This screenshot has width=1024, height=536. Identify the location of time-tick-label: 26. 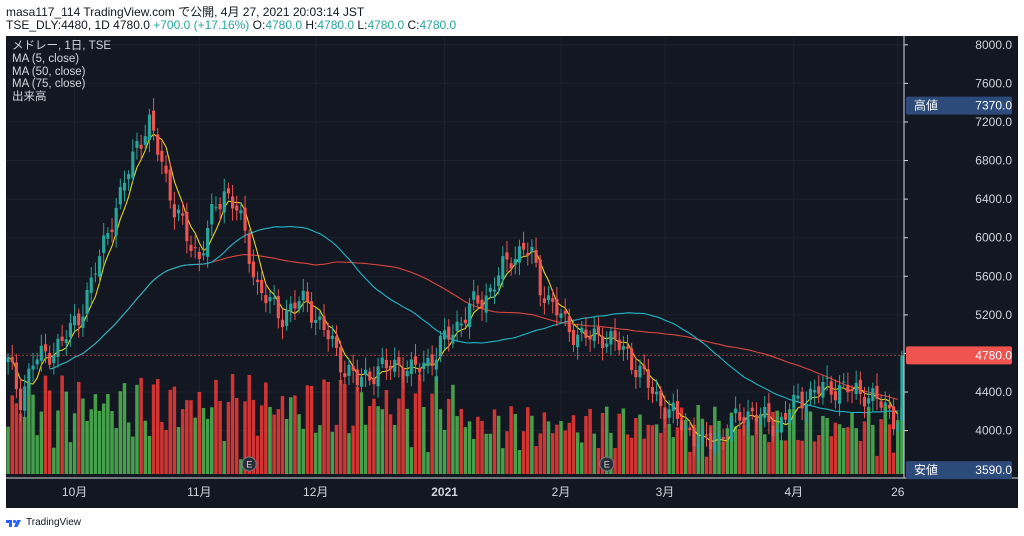
(898, 492).